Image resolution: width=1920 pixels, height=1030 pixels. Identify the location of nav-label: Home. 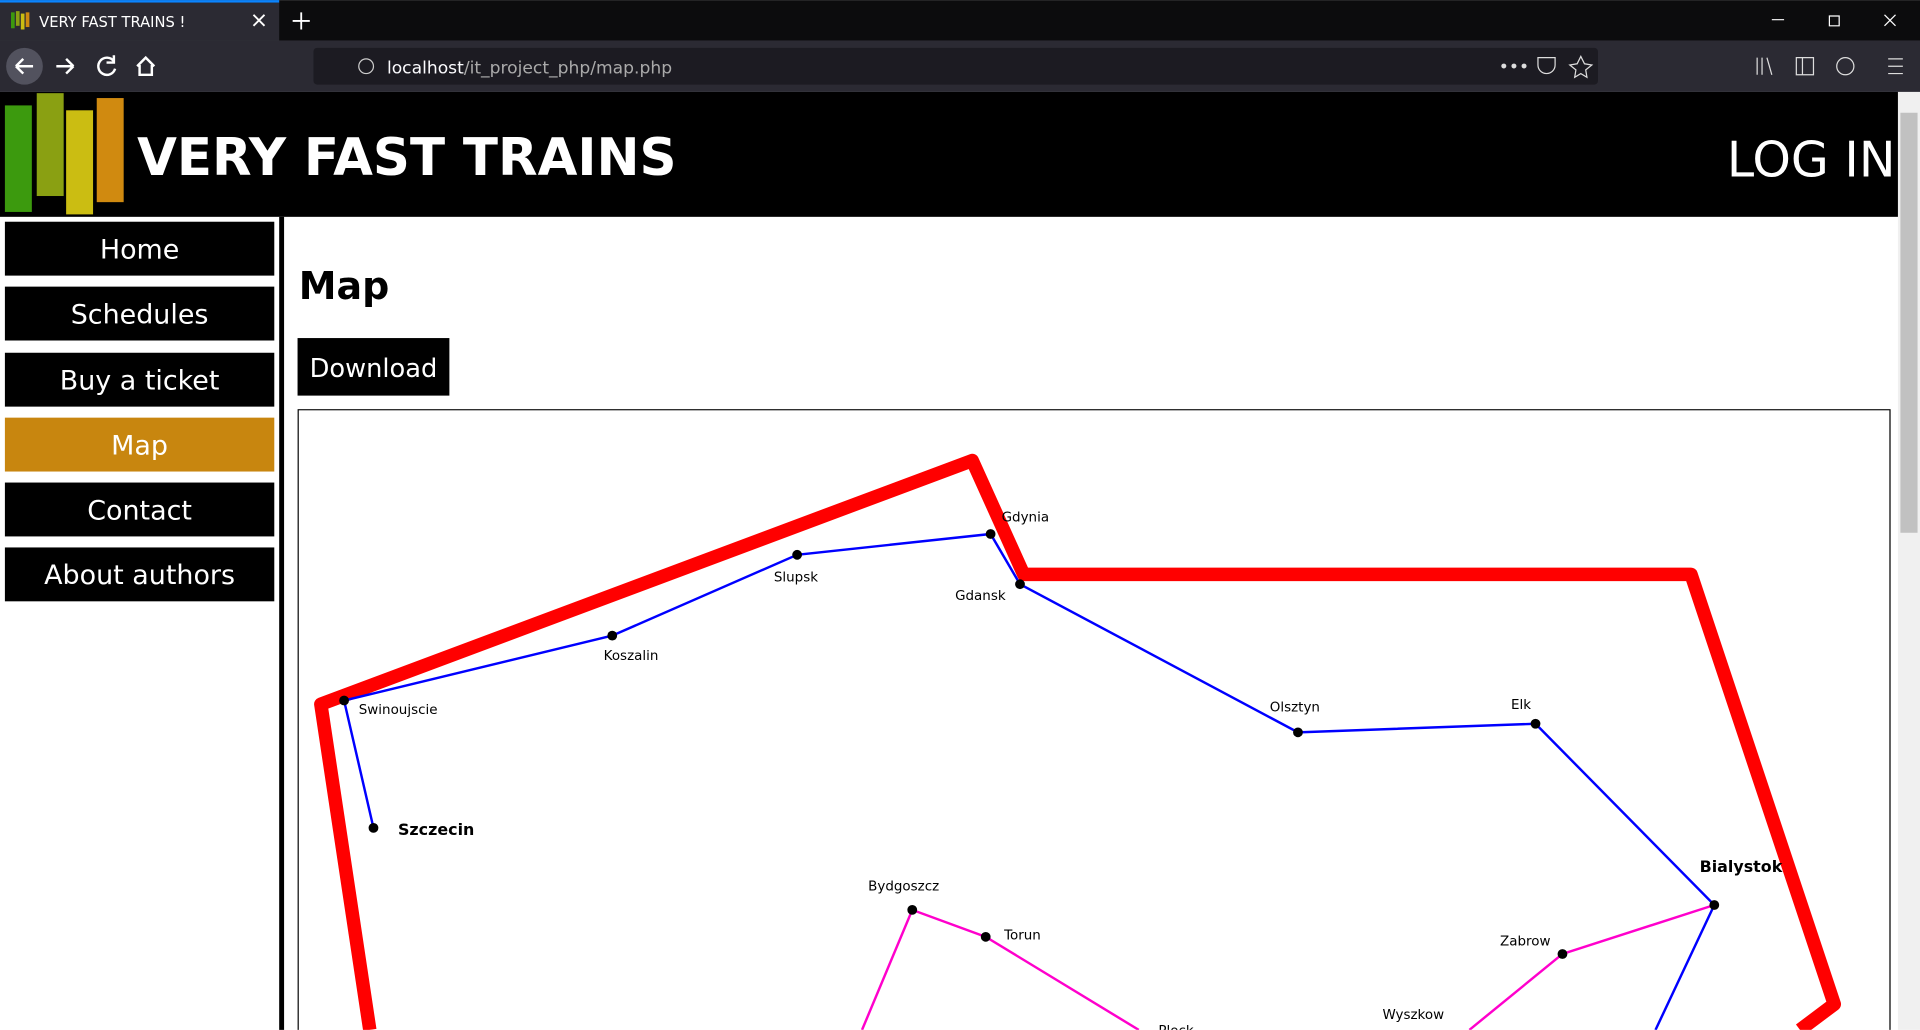
(140, 249).